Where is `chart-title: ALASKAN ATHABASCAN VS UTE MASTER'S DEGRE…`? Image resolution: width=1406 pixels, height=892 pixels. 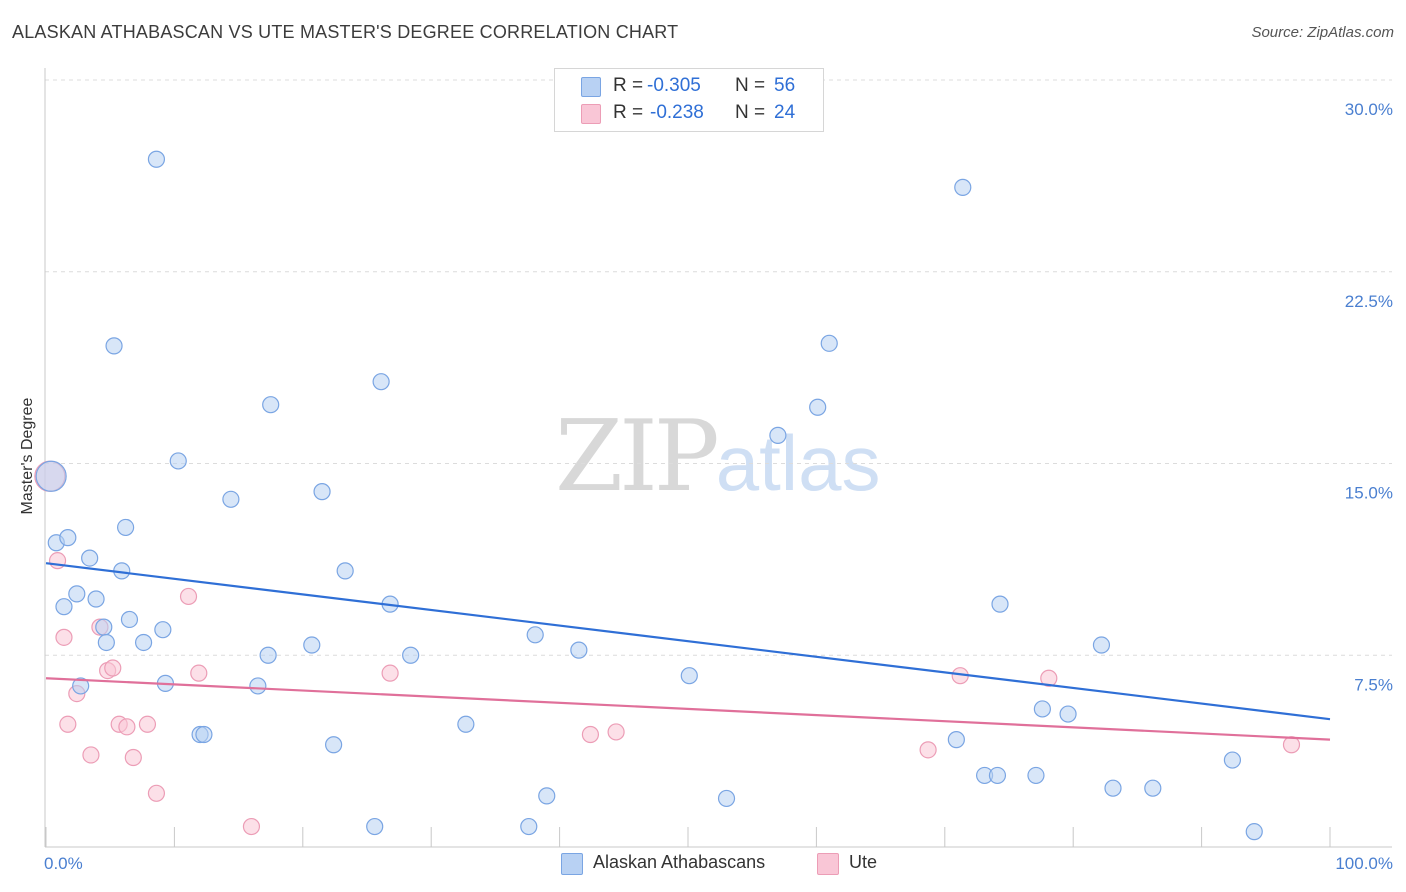
chart-title: ALASKAN ATHABASCAN VS UTE MASTER'S DEGRE… is located at coordinates (345, 32).